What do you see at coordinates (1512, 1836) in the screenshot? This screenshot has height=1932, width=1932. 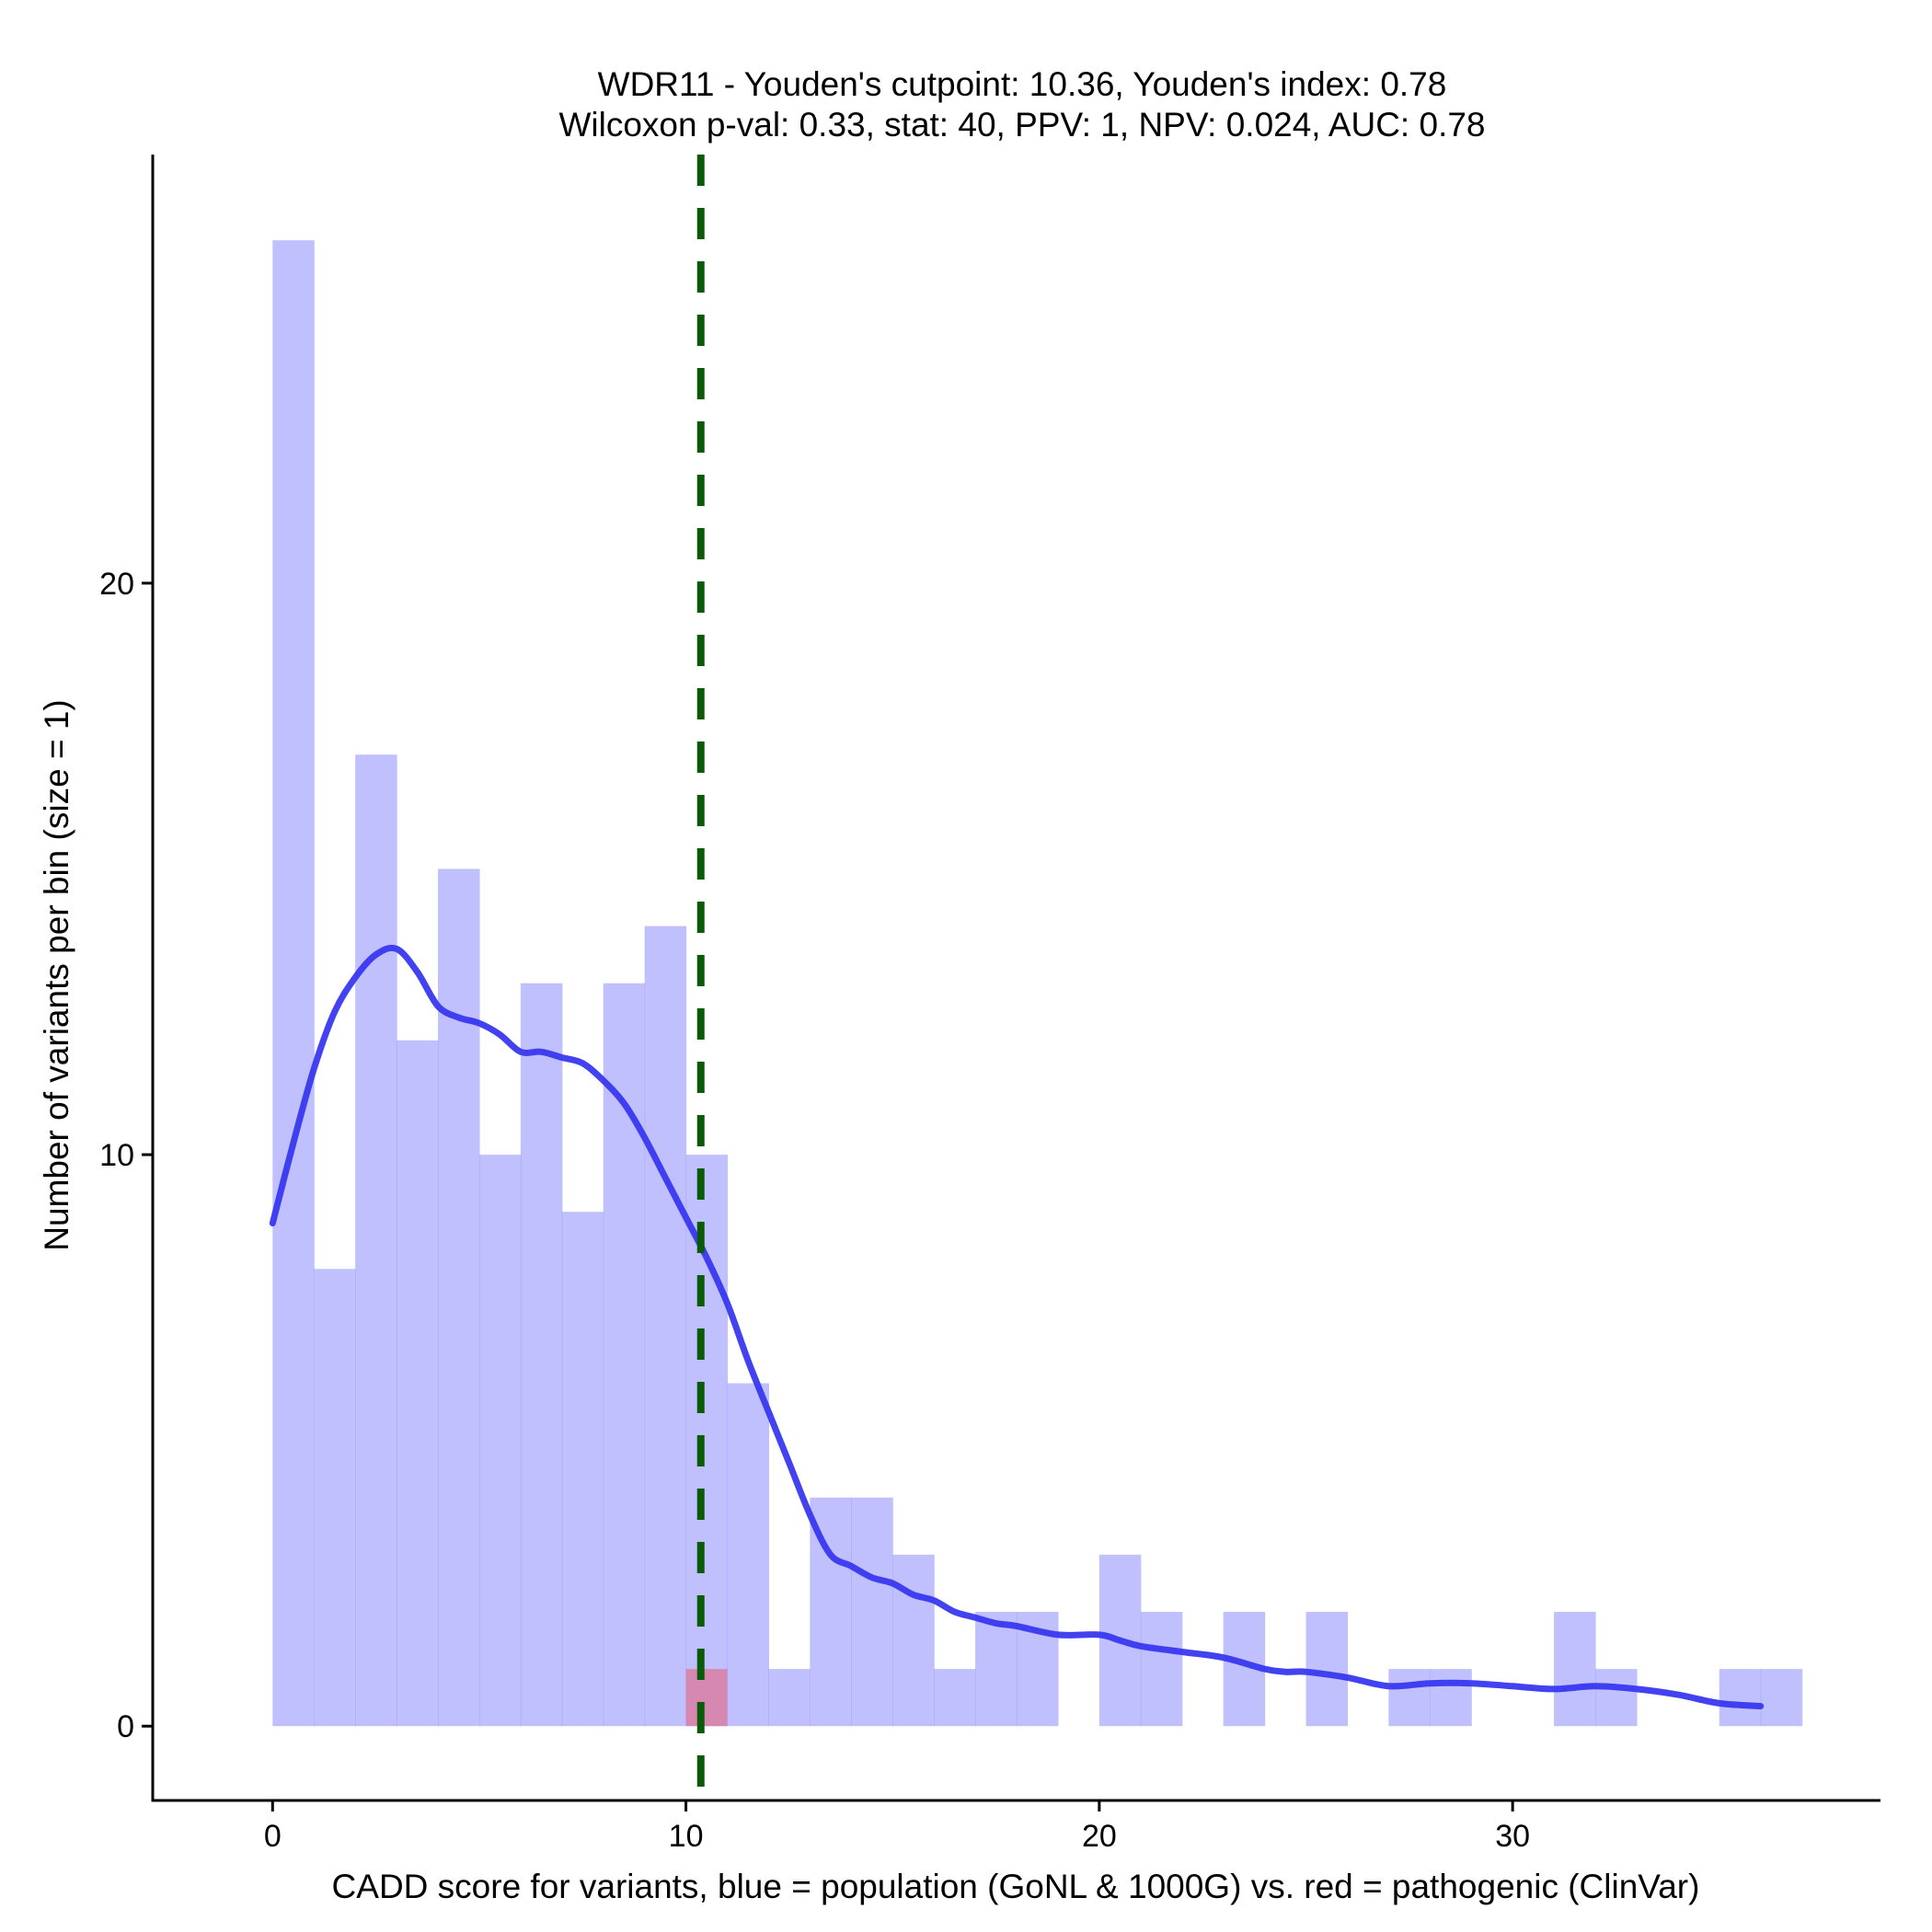 I see `x-tick-label: 30` at bounding box center [1512, 1836].